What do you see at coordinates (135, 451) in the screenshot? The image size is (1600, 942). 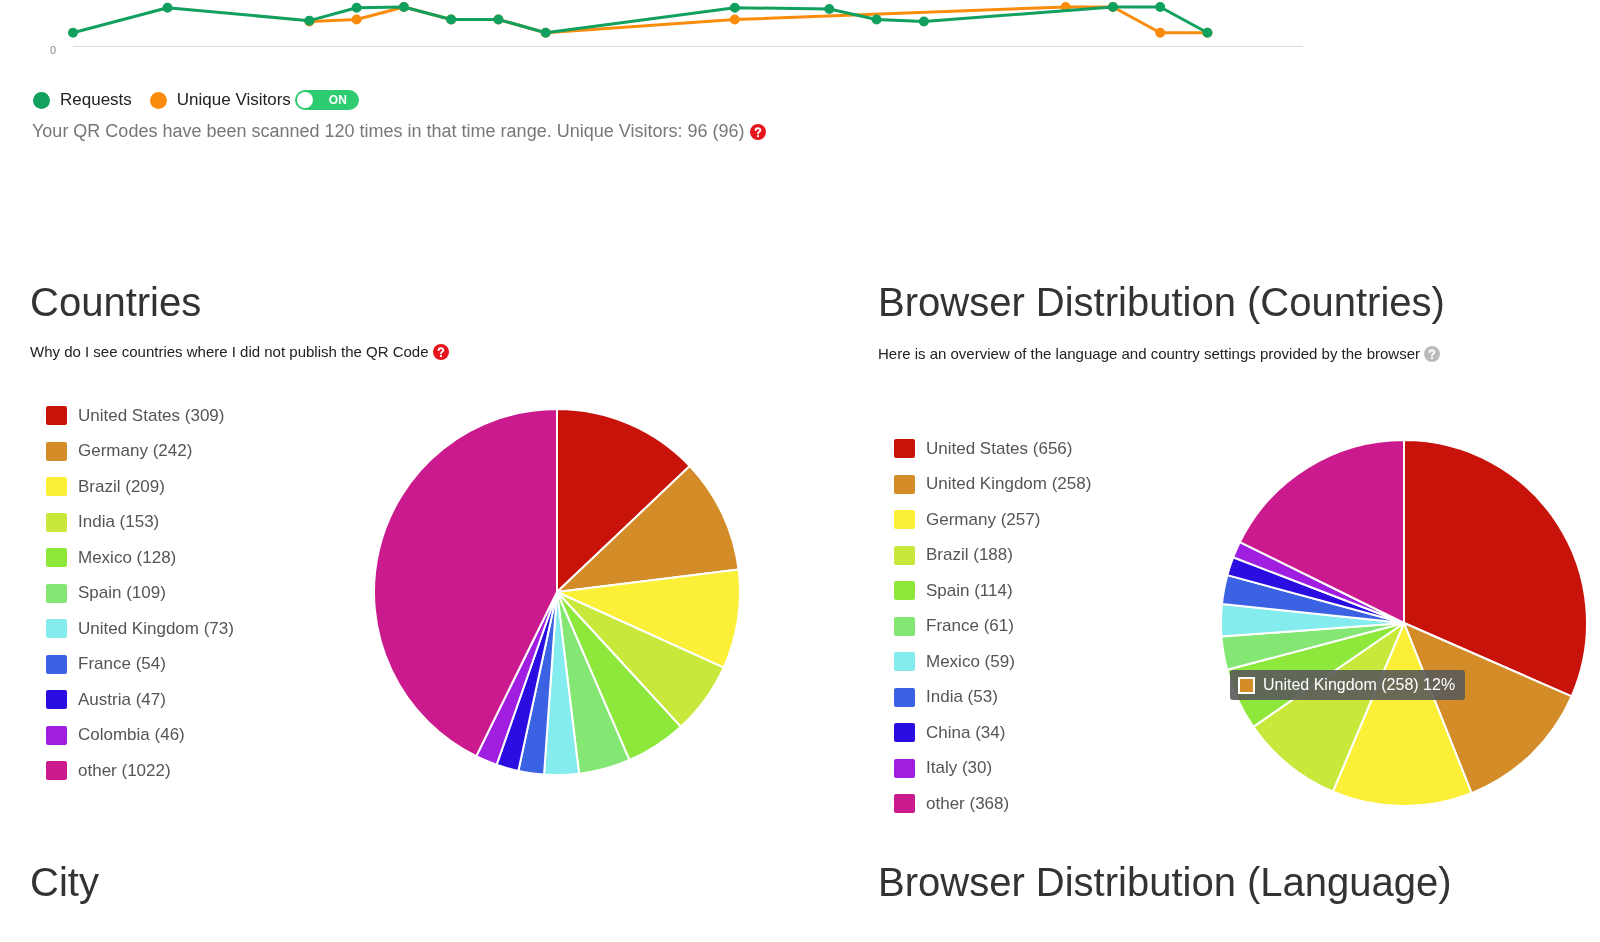 I see `legend-label: Germany (242)` at bounding box center [135, 451].